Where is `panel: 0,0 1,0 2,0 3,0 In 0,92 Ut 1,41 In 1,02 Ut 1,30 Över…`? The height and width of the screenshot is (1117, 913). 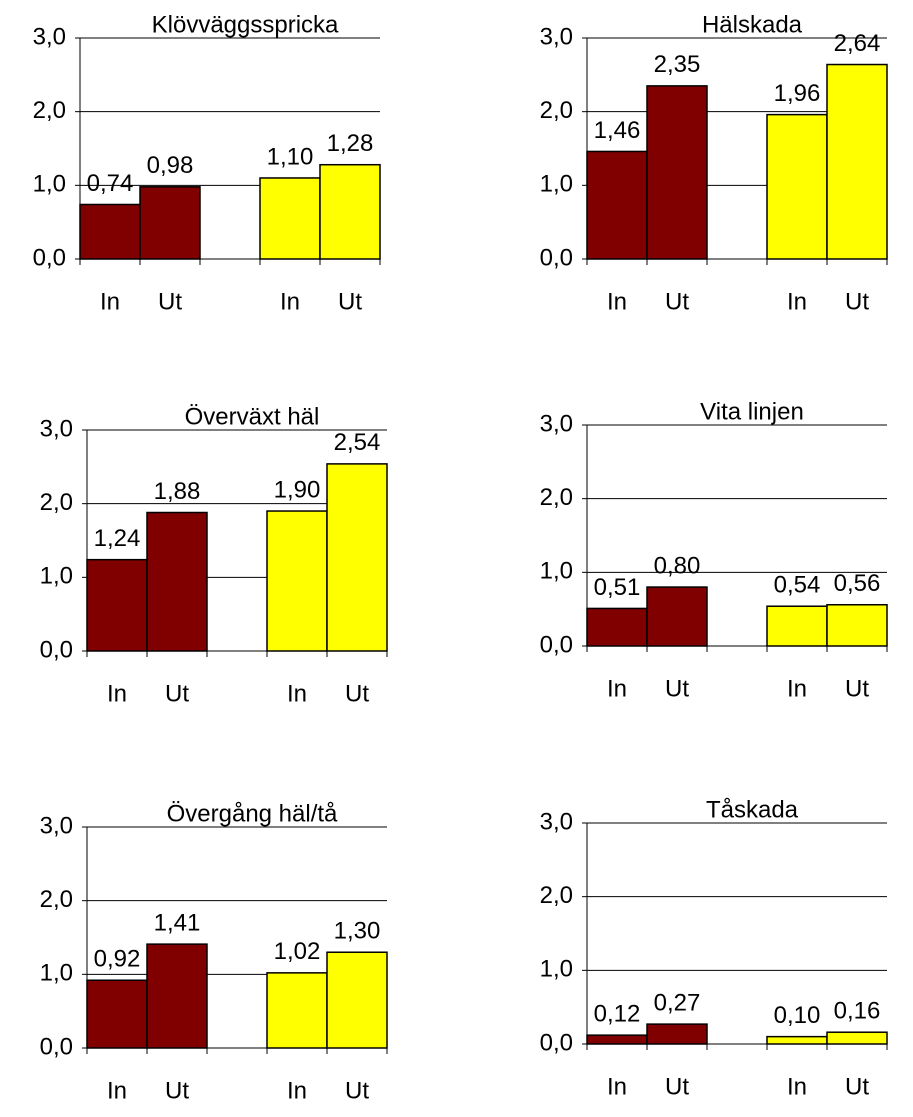
panel: 0,0 1,0 2,0 3,0 In 0,92 Ut 1,41 In 1,02 Ut 1,30 Över… is located at coordinates (214, 952).